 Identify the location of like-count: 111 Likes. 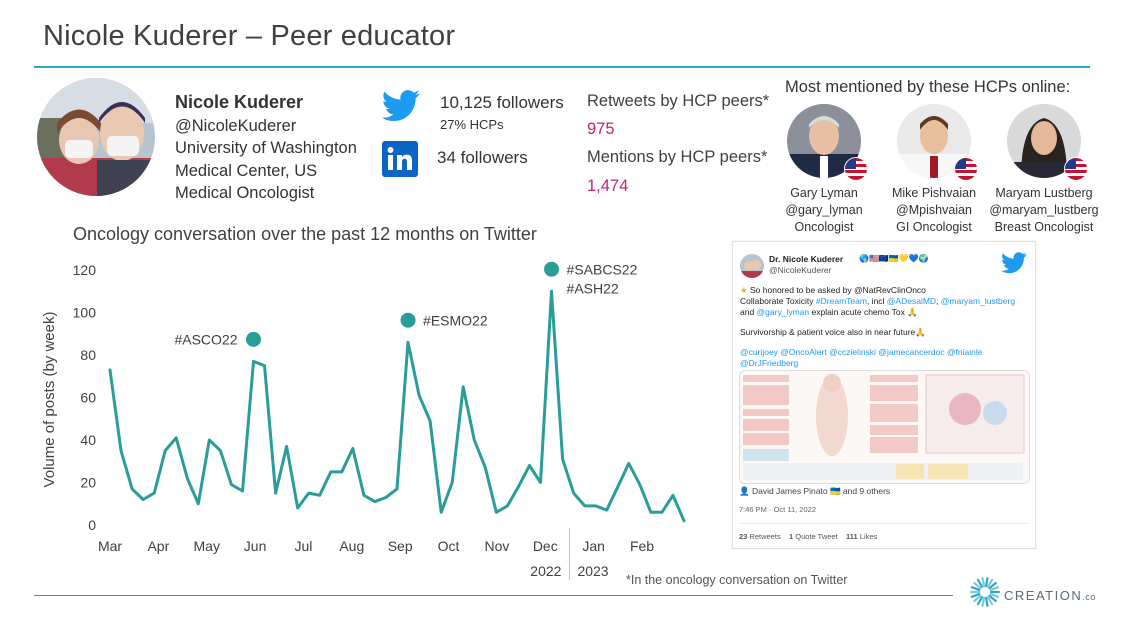
(862, 536).